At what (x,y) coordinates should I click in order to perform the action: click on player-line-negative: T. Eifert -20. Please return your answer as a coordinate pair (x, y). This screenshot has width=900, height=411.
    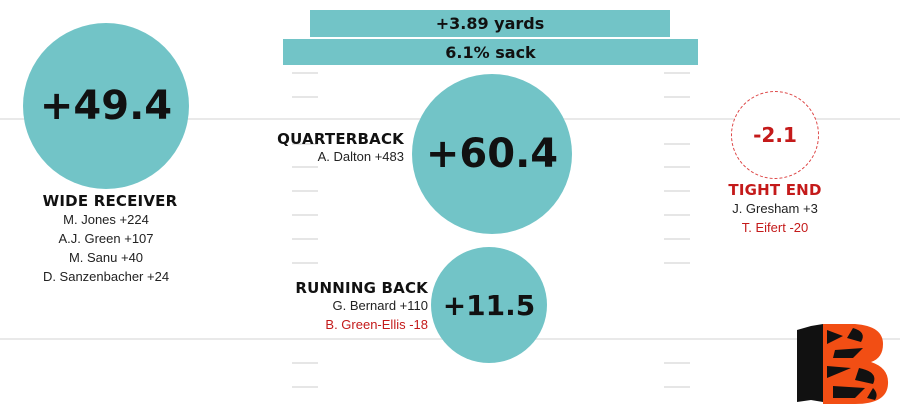
    Looking at the image, I should click on (775, 227).